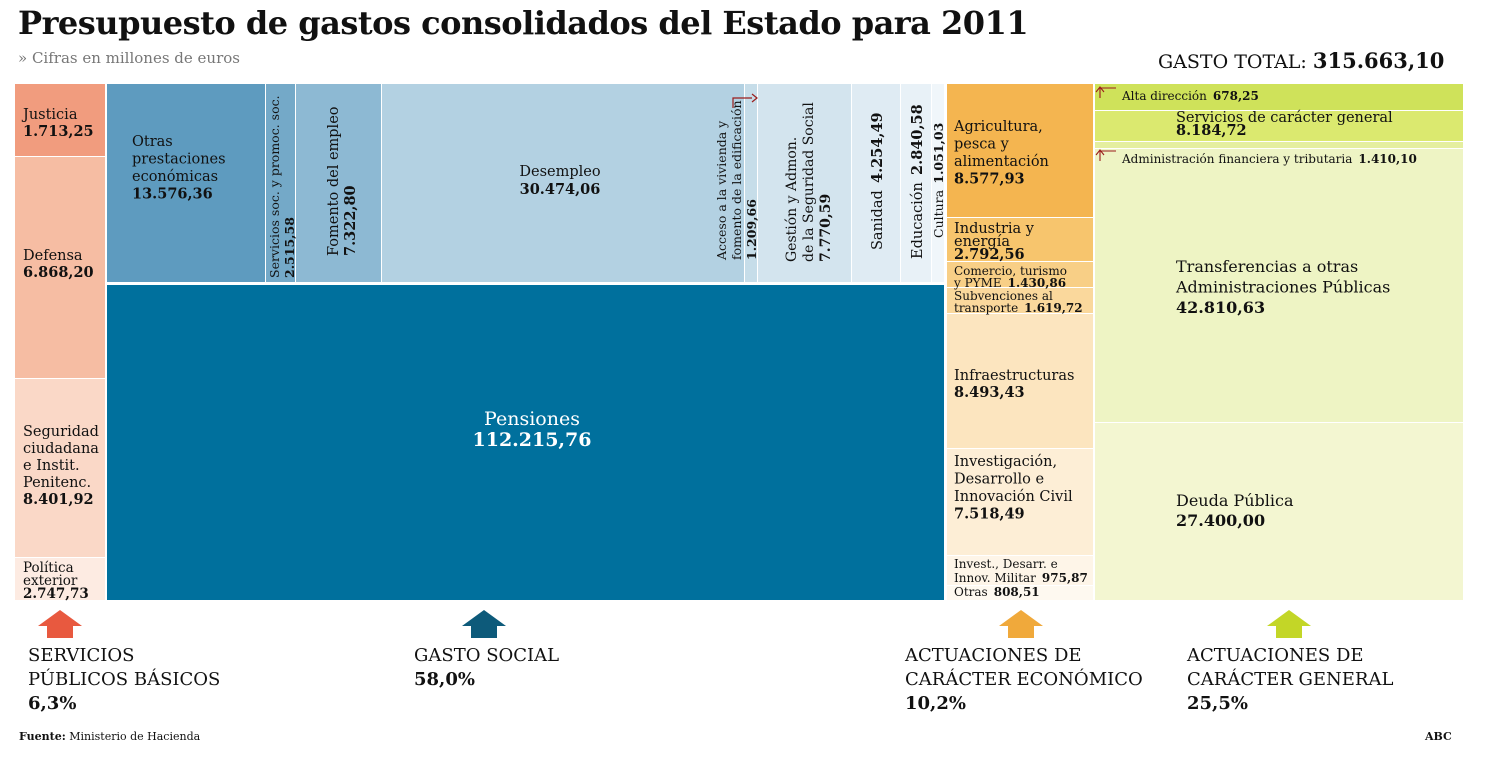 Image resolution: width=1488 pixels, height=770 pixels. What do you see at coordinates (1284, 124) in the screenshot?
I see `label-servicios-generales: Servicios de carácter general 8.184,72` at bounding box center [1284, 124].